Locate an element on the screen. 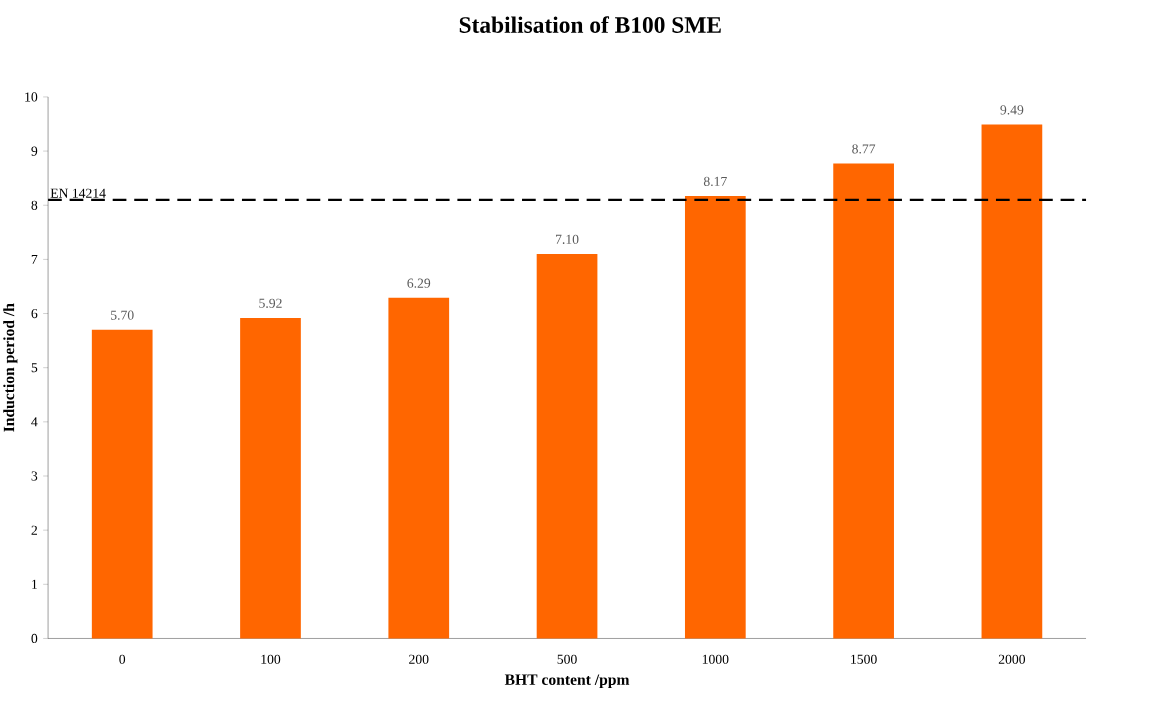  chart-title: Stabilisation of B100 SME is located at coordinates (590, 25).